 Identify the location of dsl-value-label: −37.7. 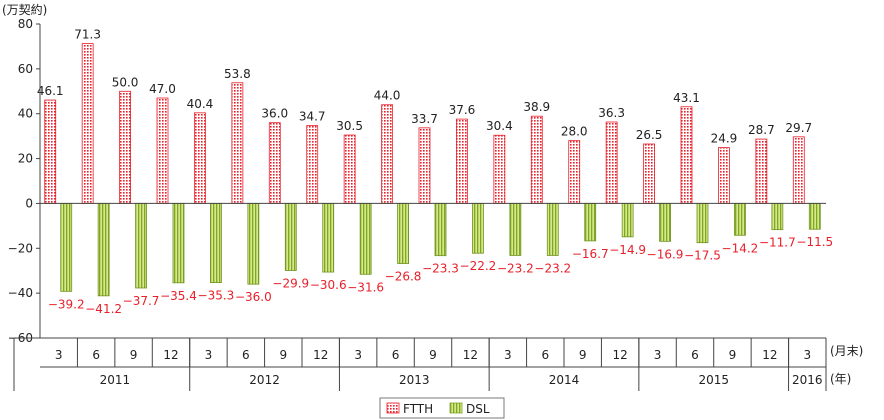
(141, 301).